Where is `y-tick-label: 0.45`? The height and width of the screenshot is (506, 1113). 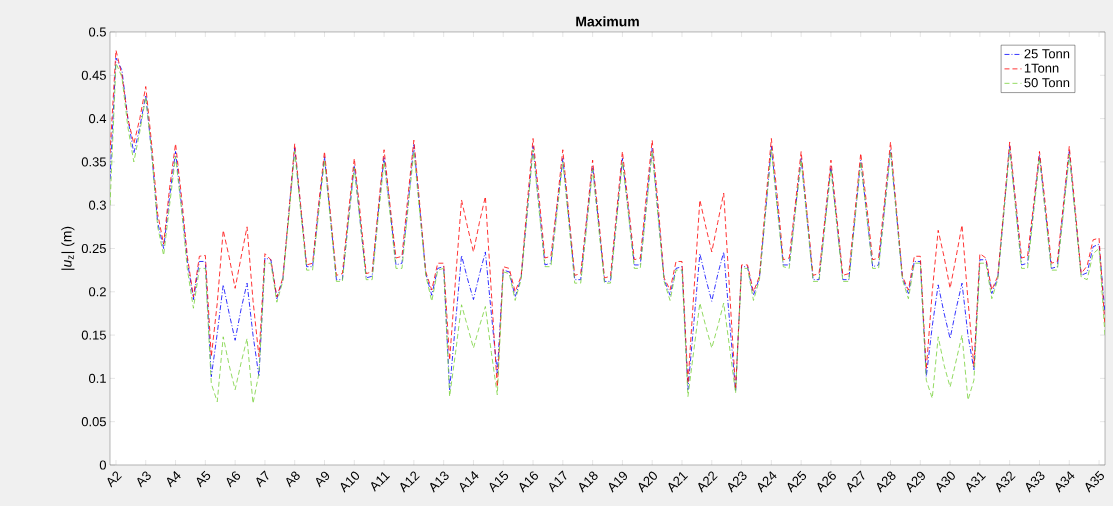
y-tick-label: 0.45 is located at coordinates (93, 75).